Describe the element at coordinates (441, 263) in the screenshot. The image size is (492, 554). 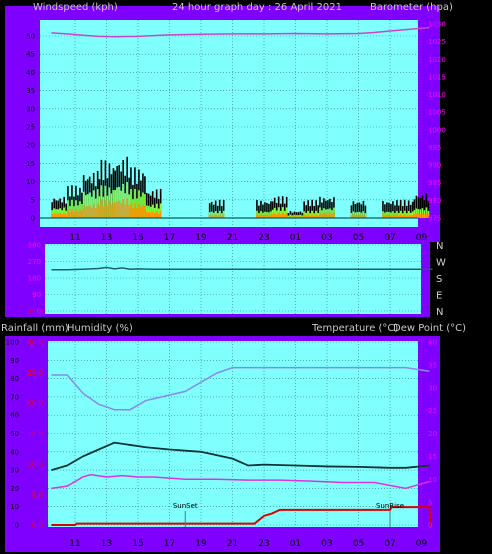
I see `compass-label: W` at that location.